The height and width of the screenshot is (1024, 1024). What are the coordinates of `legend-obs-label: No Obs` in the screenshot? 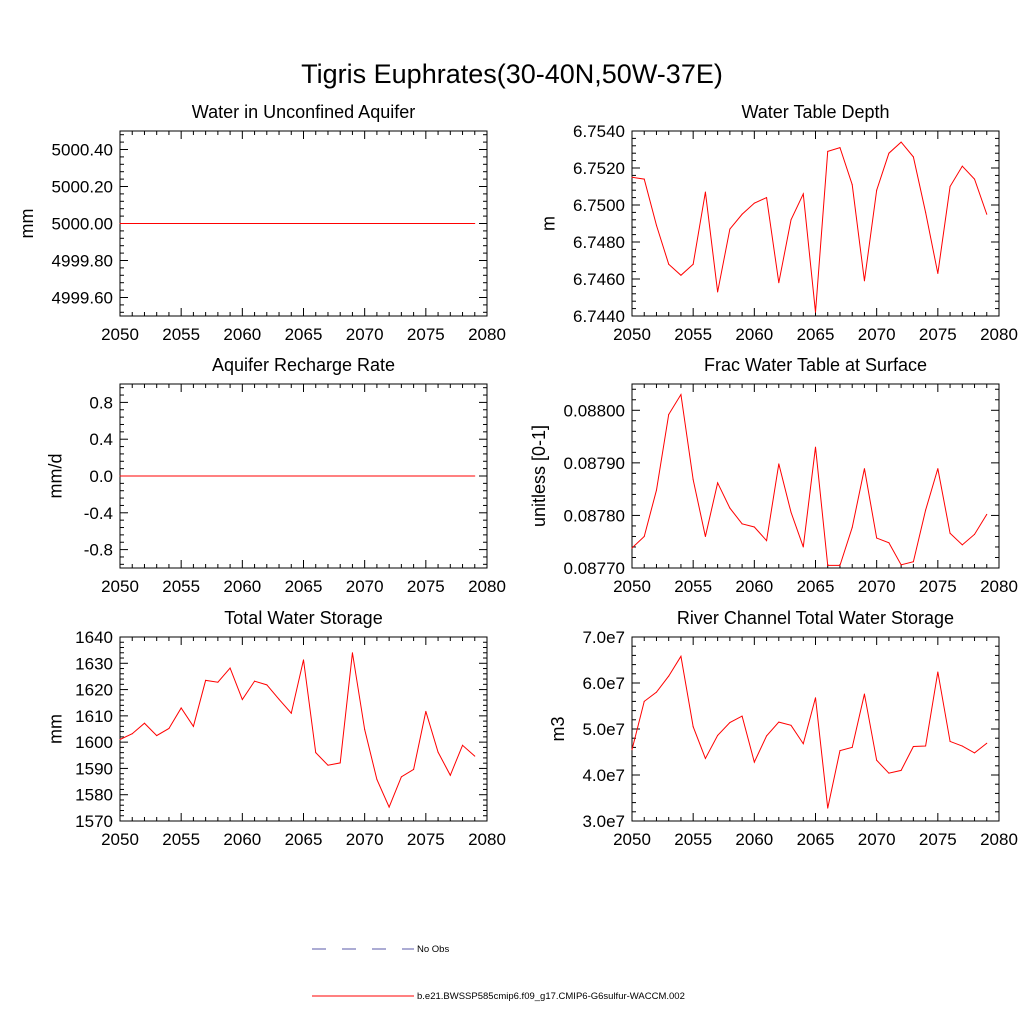 It's located at (433, 949).